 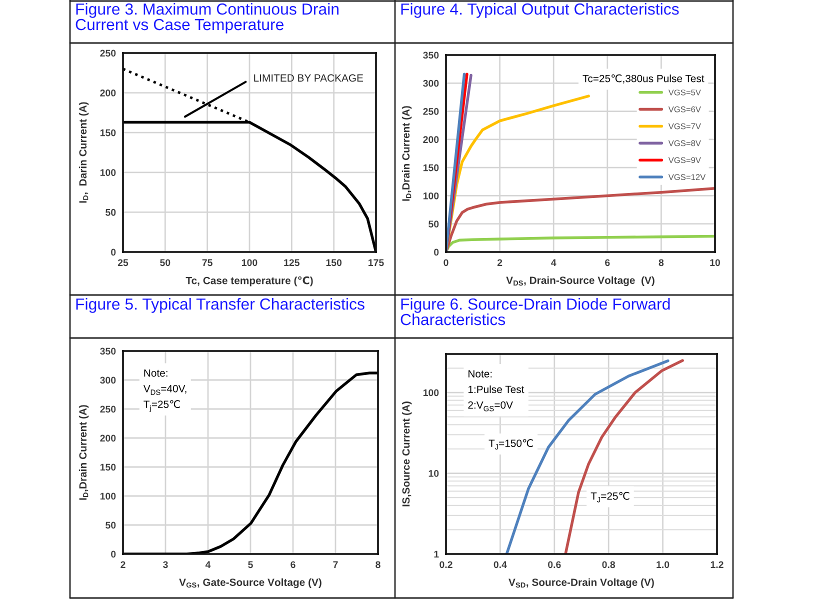 I want to click on x-axis-title: V$_{SD}$, Source-Drain Voltage (V), so click(x=581, y=583).